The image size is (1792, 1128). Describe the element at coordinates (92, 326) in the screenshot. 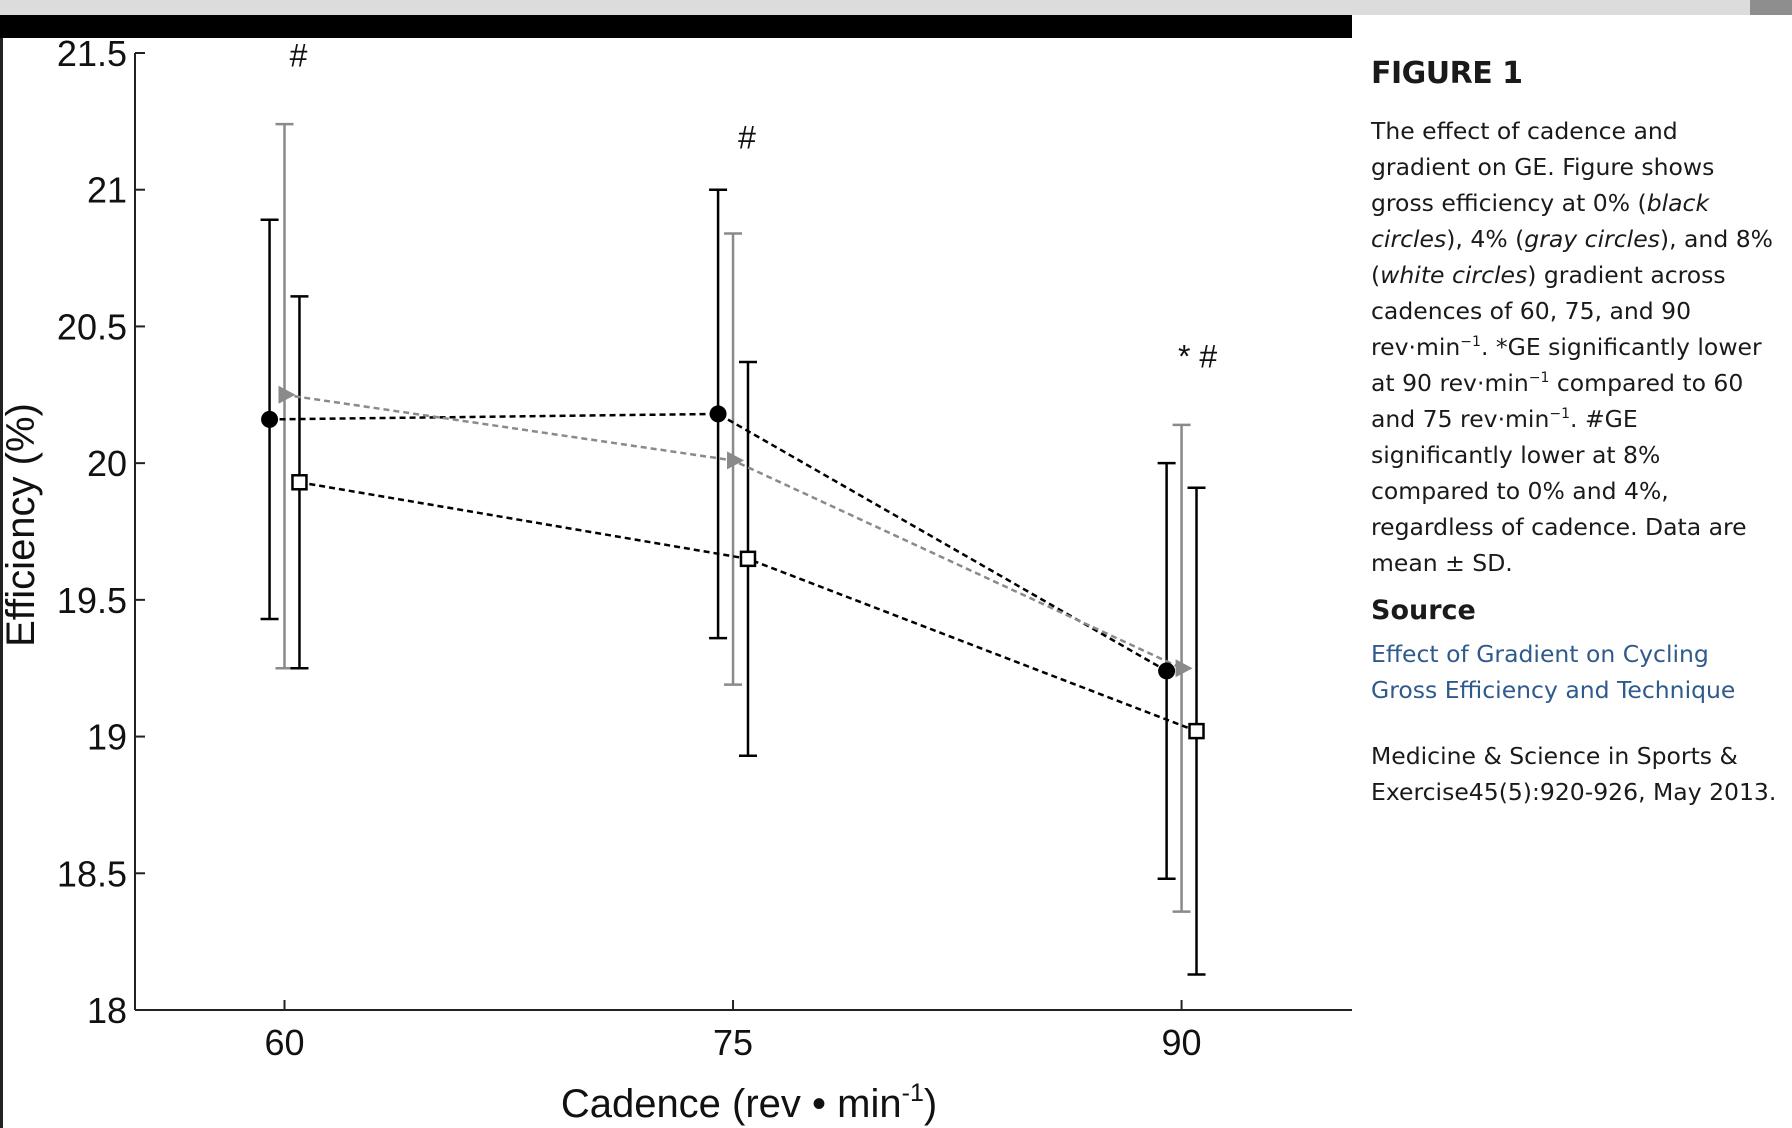

I see `y-tick-label: 20.5` at that location.